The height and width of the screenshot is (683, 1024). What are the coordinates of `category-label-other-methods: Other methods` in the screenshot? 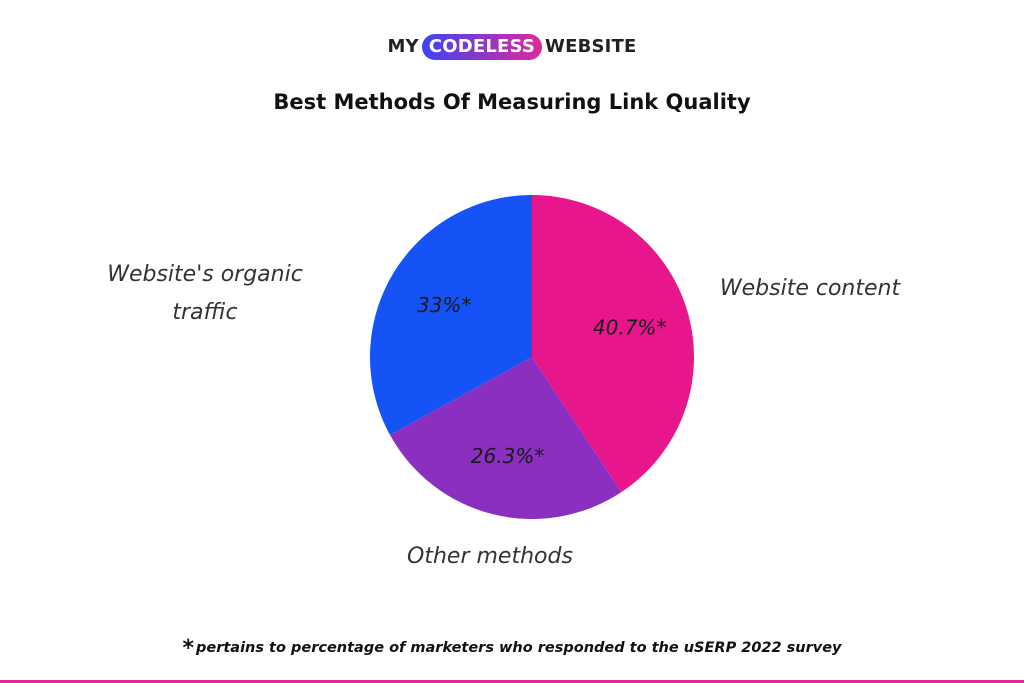 It's located at (490, 556).